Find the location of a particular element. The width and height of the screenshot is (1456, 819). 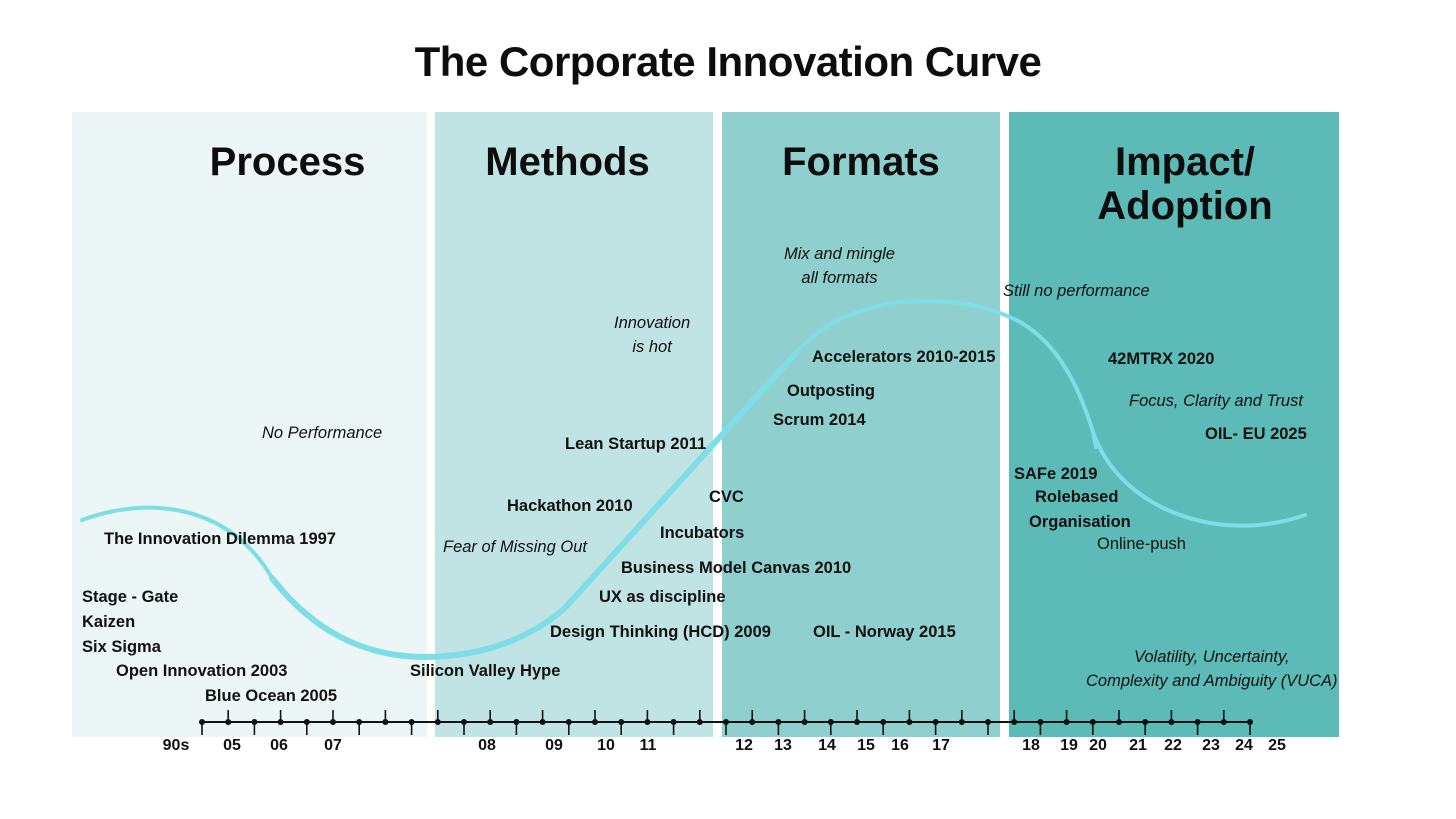

milestone-label: Outposting is located at coordinates (831, 391).